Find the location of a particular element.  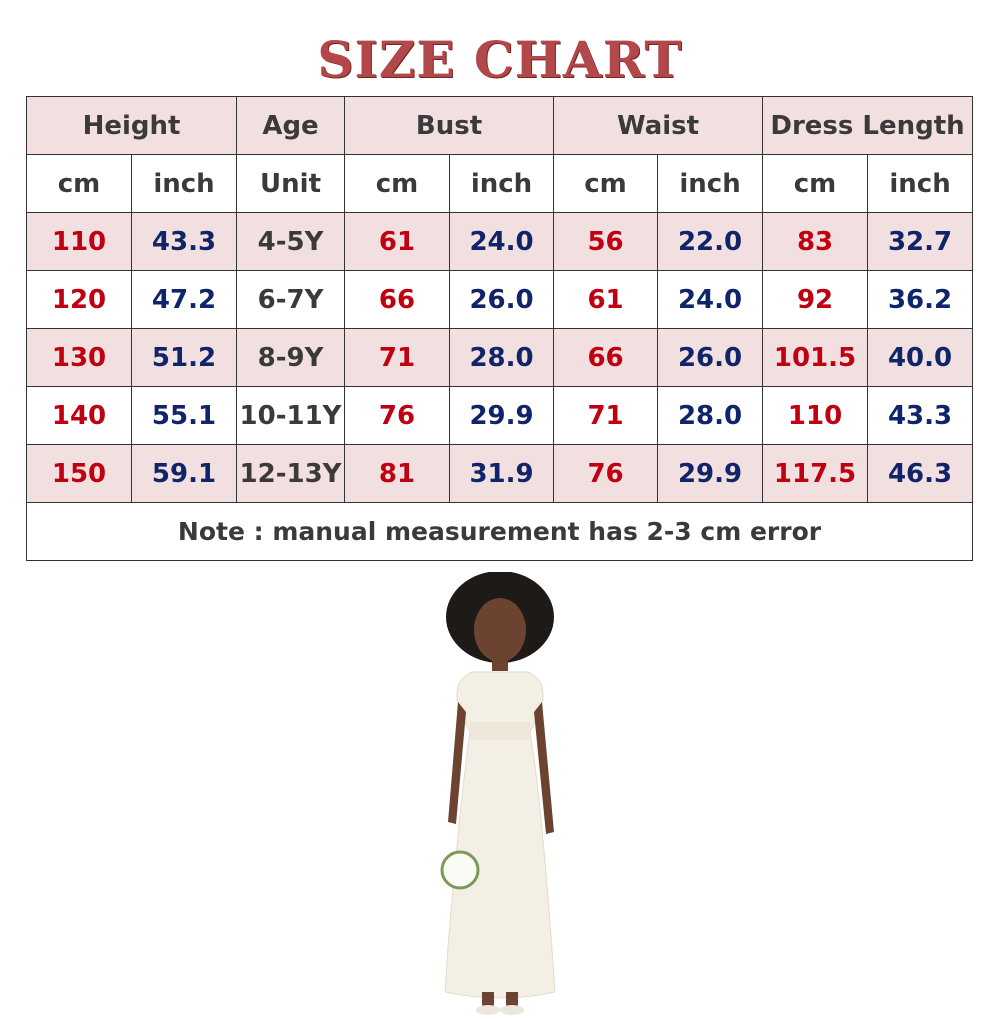

header-age: Age is located at coordinates (291, 125).